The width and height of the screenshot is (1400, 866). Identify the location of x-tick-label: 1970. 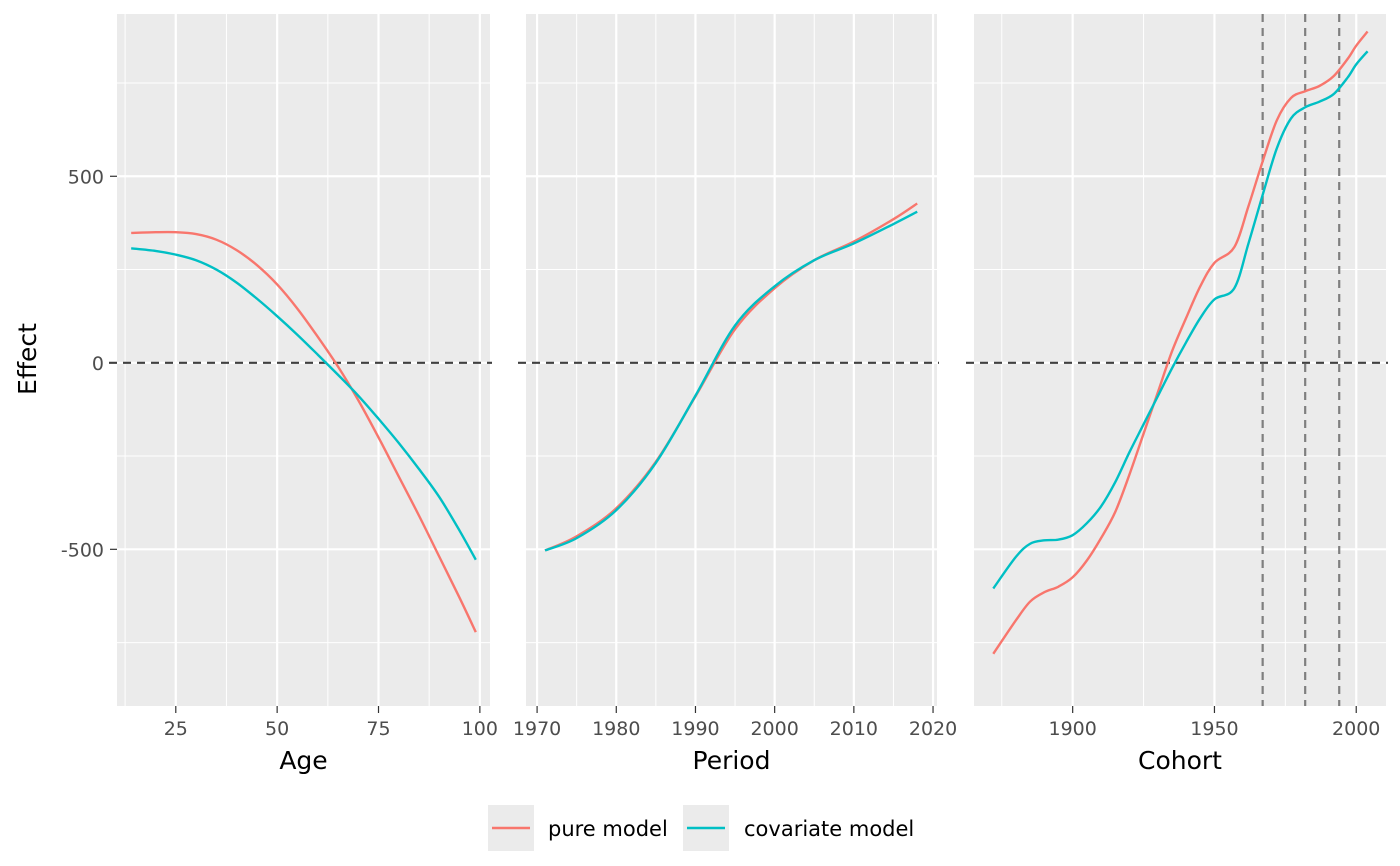
(537, 729).